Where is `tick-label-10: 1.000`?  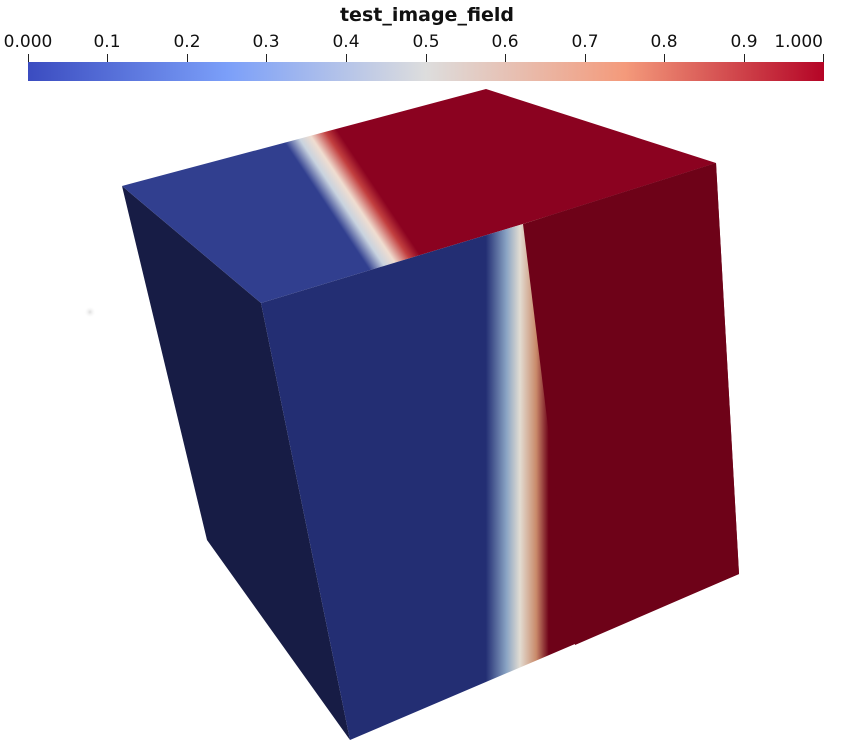 tick-label-10: 1.000 is located at coordinates (798, 42).